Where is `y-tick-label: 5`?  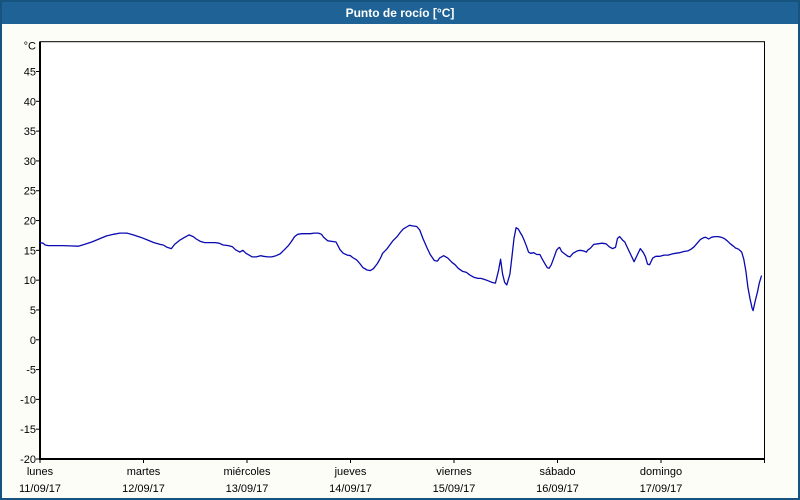 y-tick-label: 5 is located at coordinates (33, 311).